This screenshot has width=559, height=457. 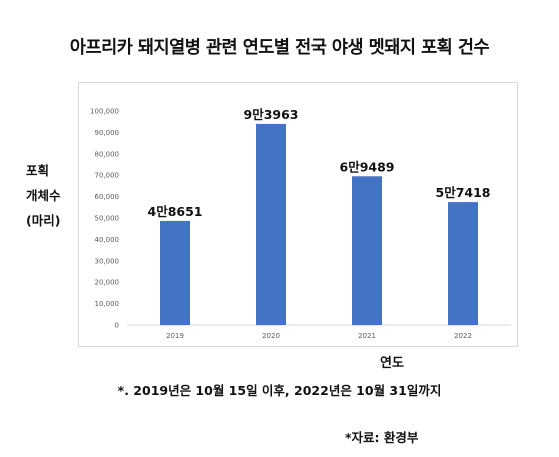 What do you see at coordinates (107, 133) in the screenshot?
I see `y-tick-label: 90,000` at bounding box center [107, 133].